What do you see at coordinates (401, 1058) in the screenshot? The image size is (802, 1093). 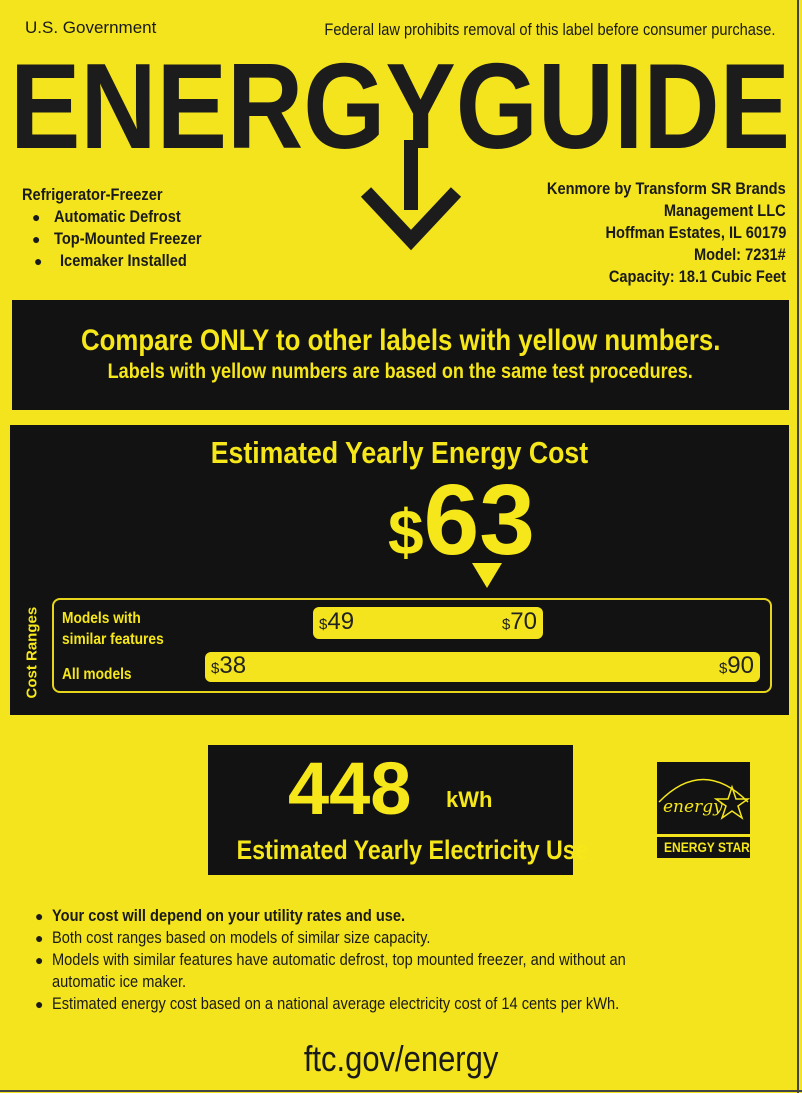 I see `footer-link: ftc.gov/energy` at bounding box center [401, 1058].